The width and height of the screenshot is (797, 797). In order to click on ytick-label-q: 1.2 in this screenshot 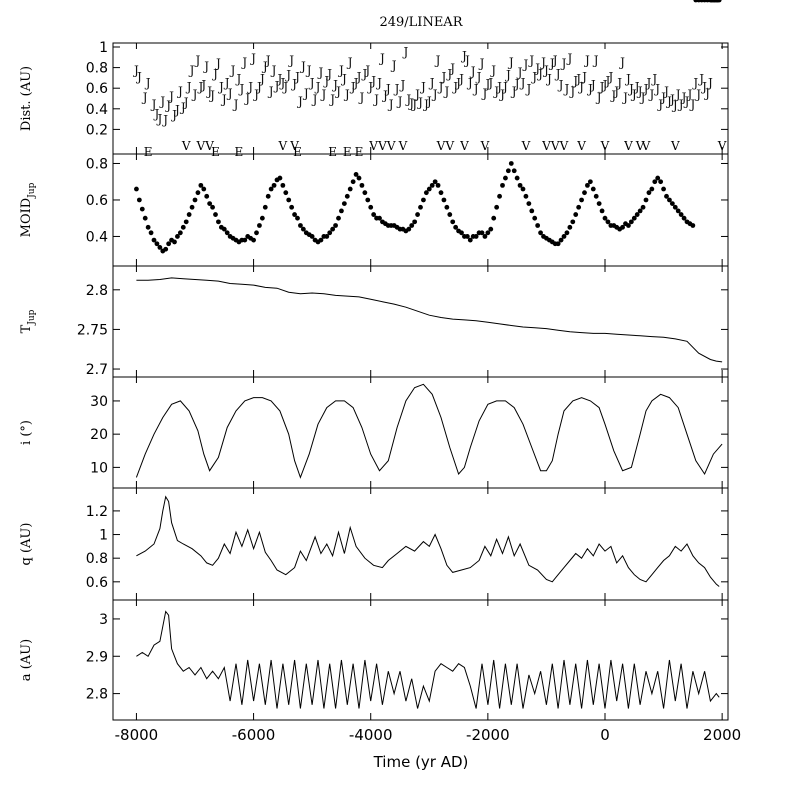, I will do `click(97, 512)`.